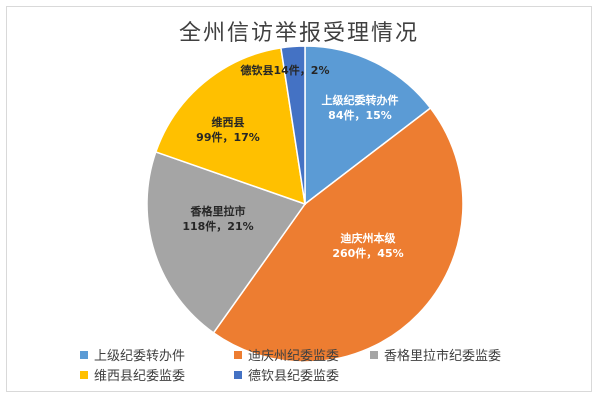 The image size is (600, 400). Describe the element at coordinates (140, 376) in the screenshot. I see `legend-label: 维西县纪委监委` at that location.